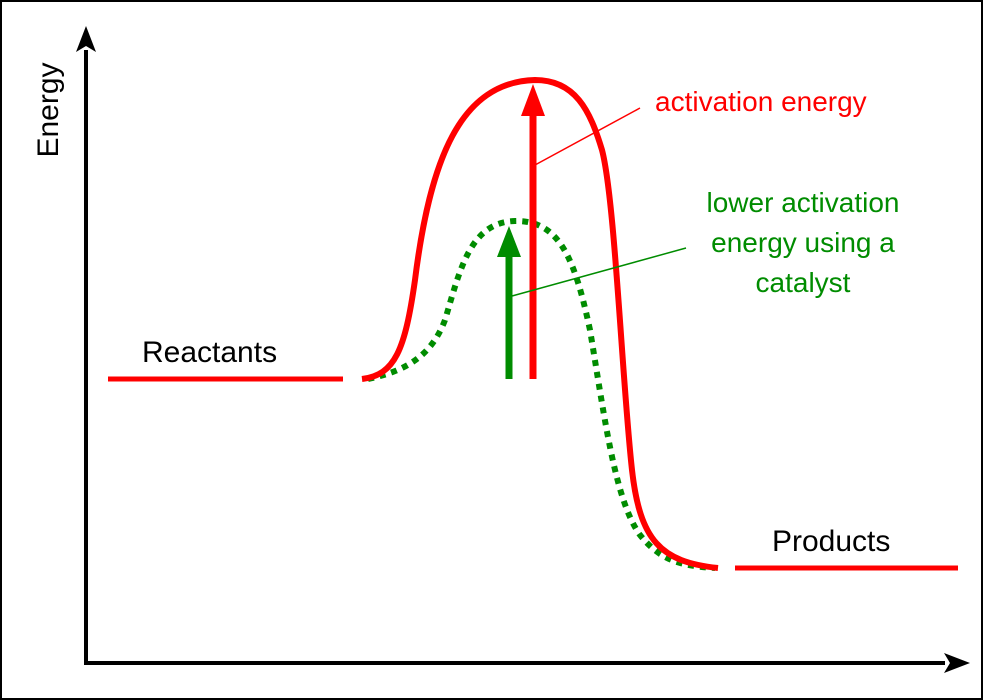  I want to click on y-axis-label: Energy, so click(48, 109).